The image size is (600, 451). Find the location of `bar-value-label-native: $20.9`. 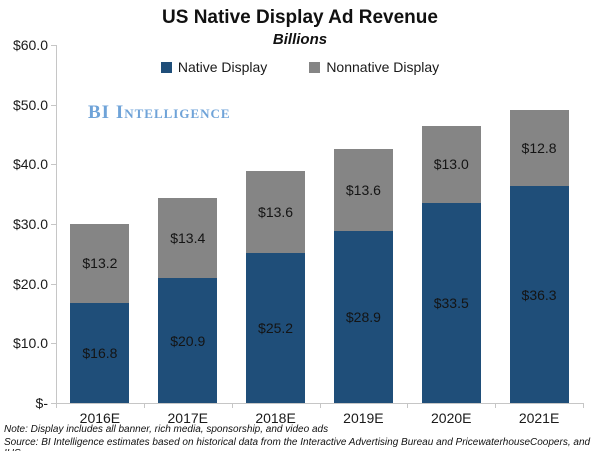

bar-value-label-native: $20.9 is located at coordinates (188, 340).